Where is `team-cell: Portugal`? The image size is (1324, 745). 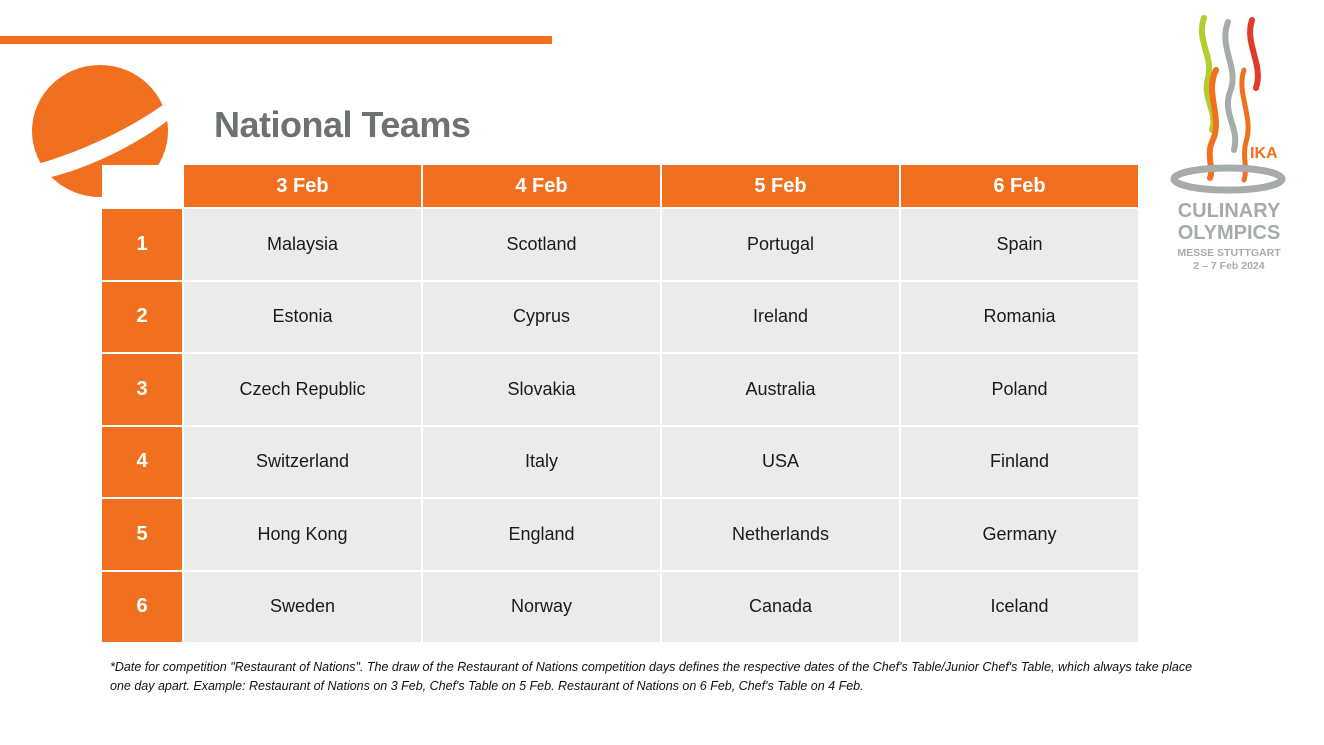 team-cell: Portugal is located at coordinates (780, 244).